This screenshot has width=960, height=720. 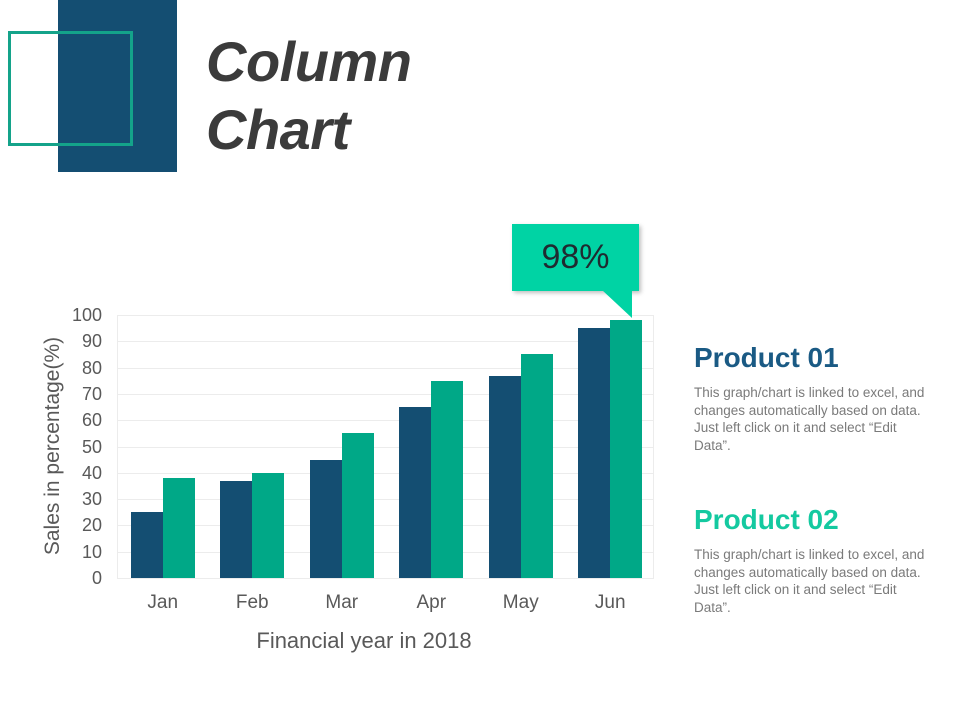 I want to click on decorative-teal-outline, so click(x=70, y=88).